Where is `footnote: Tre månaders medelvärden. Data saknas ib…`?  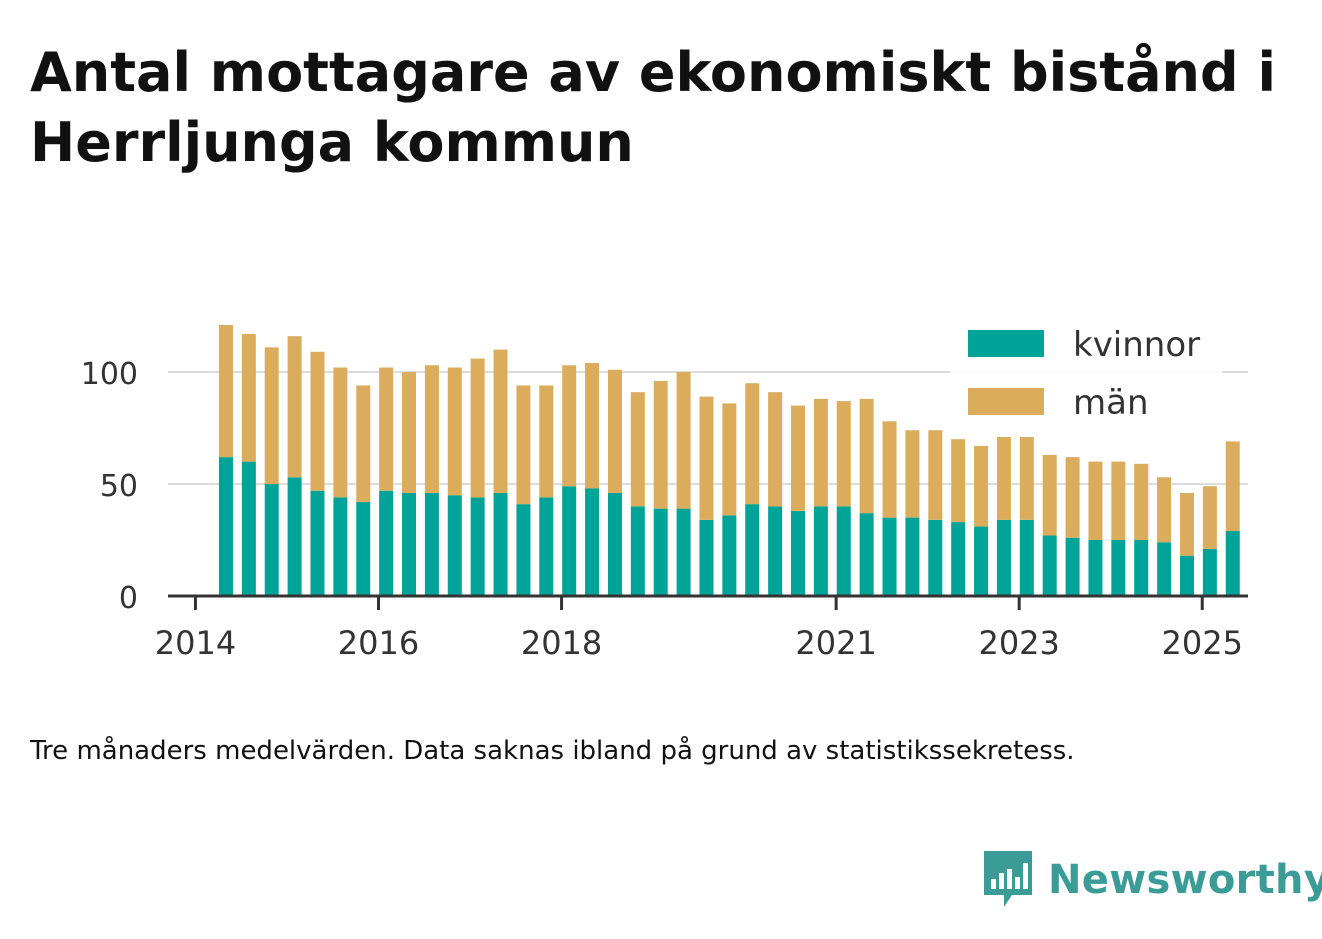
footnote: Tre månaders medelvärden. Data saknas ib… is located at coordinates (552, 751).